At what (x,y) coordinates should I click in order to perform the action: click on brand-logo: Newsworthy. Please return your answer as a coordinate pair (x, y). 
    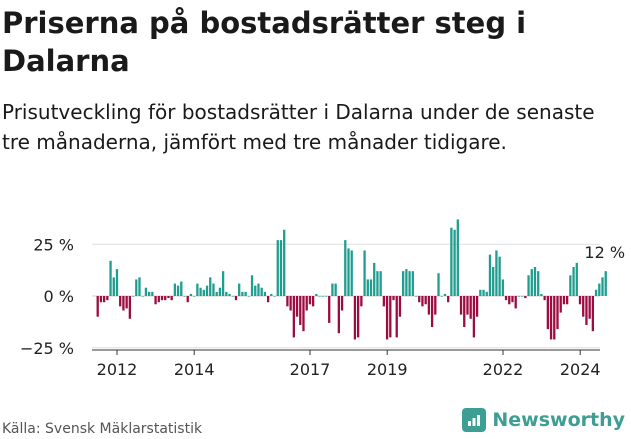
    Looking at the image, I should click on (543, 420).